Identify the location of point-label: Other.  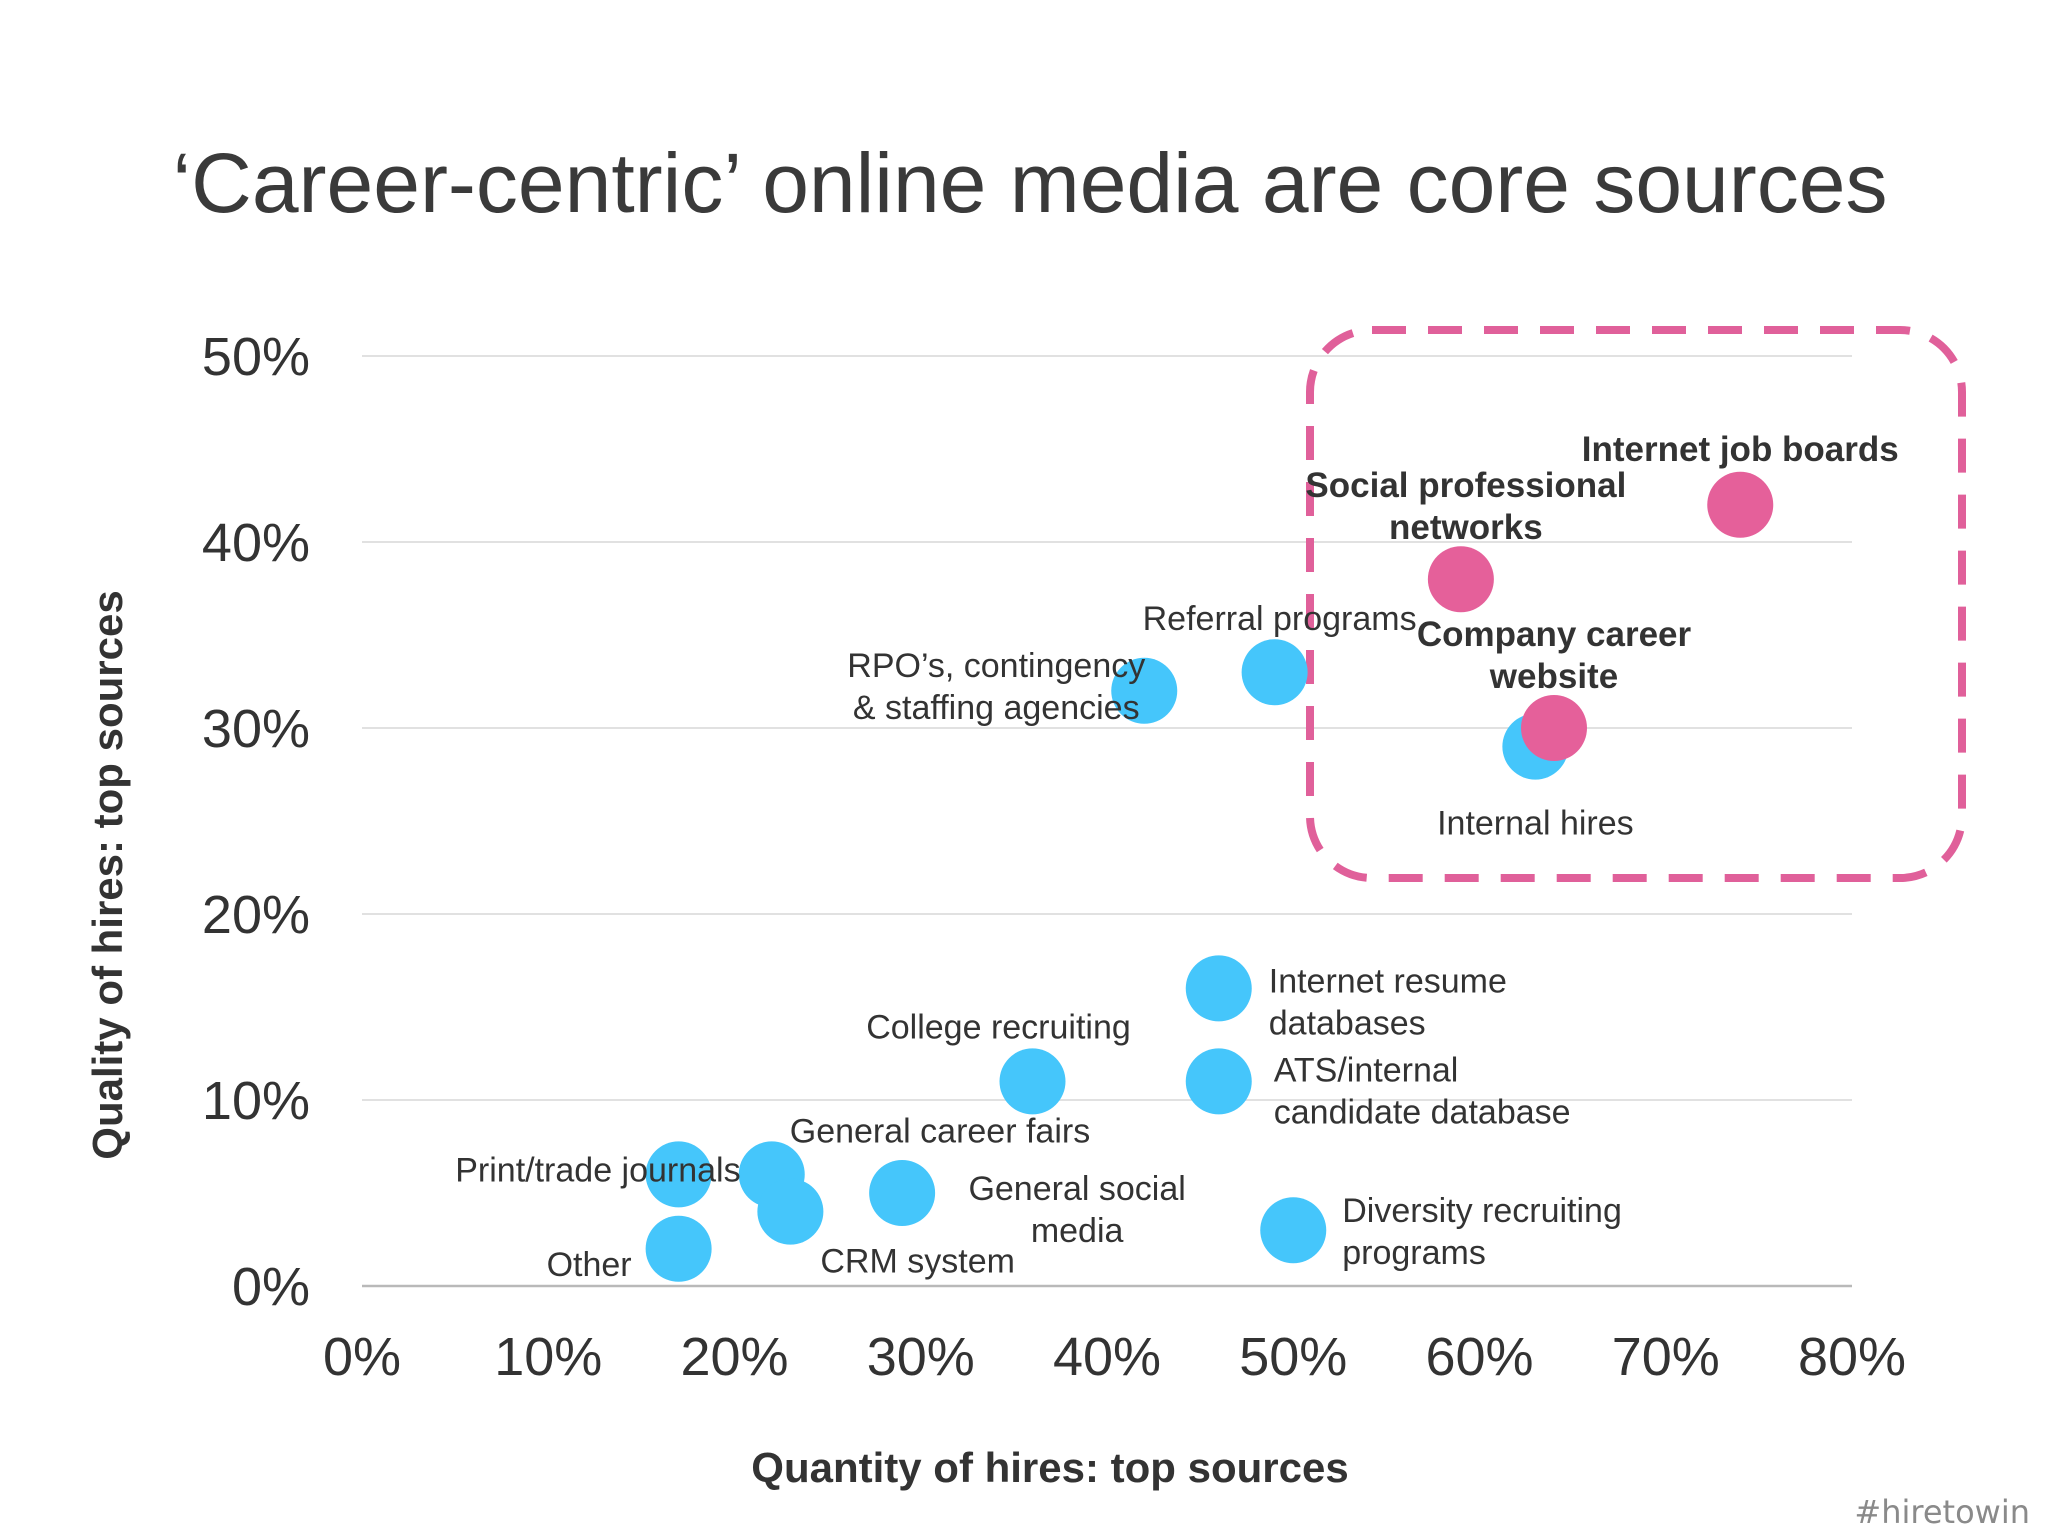
(589, 1265).